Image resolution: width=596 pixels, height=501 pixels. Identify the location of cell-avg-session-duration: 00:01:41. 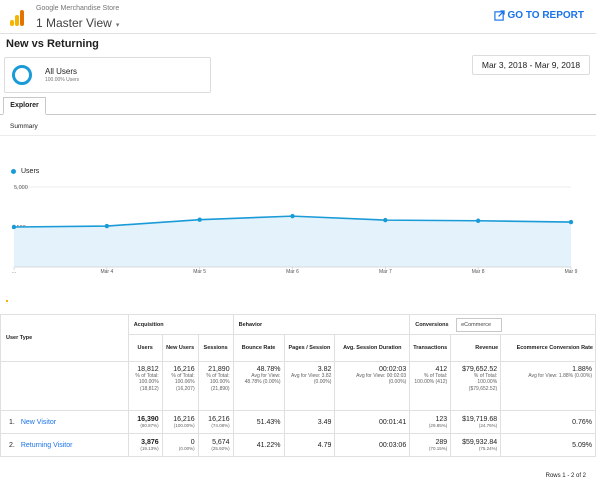
(372, 422).